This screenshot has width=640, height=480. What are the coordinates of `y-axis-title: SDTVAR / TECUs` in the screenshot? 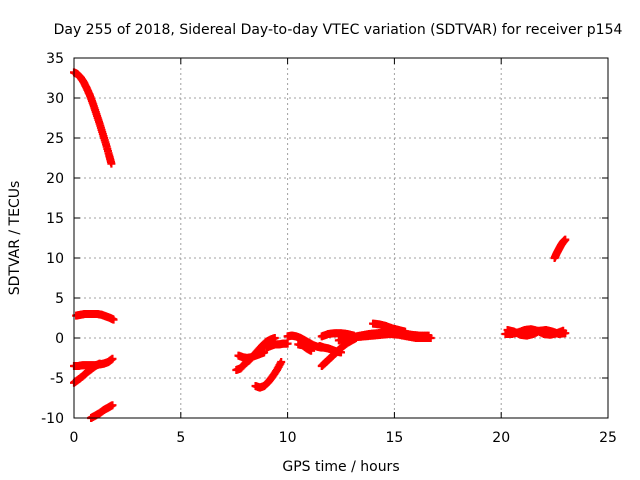 It's located at (15, 238).